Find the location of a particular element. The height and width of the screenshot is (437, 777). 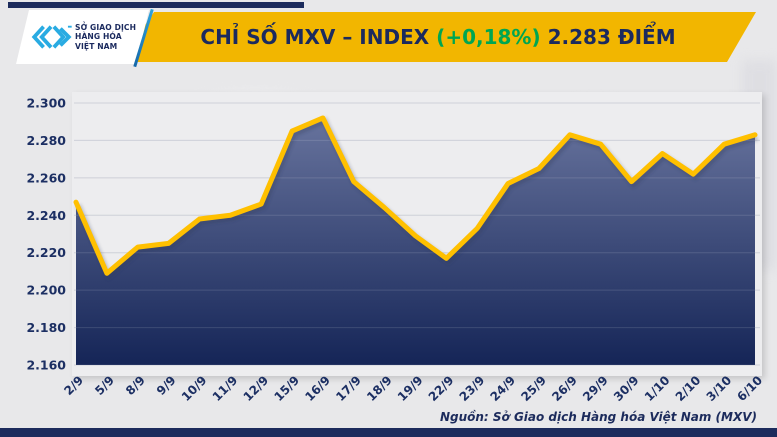

title-main: CHỈ SỐ MXV – INDEX is located at coordinates (315, 37).